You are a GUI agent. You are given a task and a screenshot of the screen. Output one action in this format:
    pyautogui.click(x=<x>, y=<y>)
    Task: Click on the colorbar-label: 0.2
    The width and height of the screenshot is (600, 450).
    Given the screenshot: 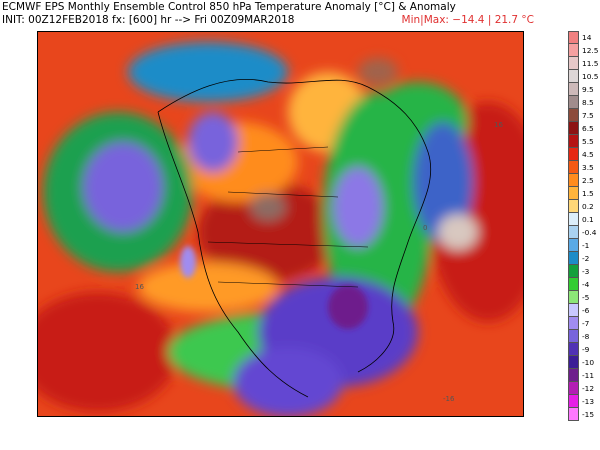 What is the action you would take?
    pyautogui.click(x=588, y=206)
    